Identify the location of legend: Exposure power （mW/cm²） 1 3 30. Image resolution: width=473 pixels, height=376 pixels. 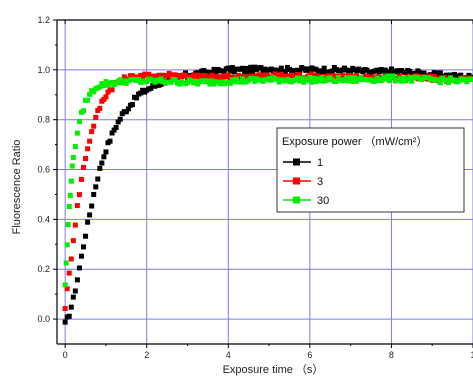
(370, 170).